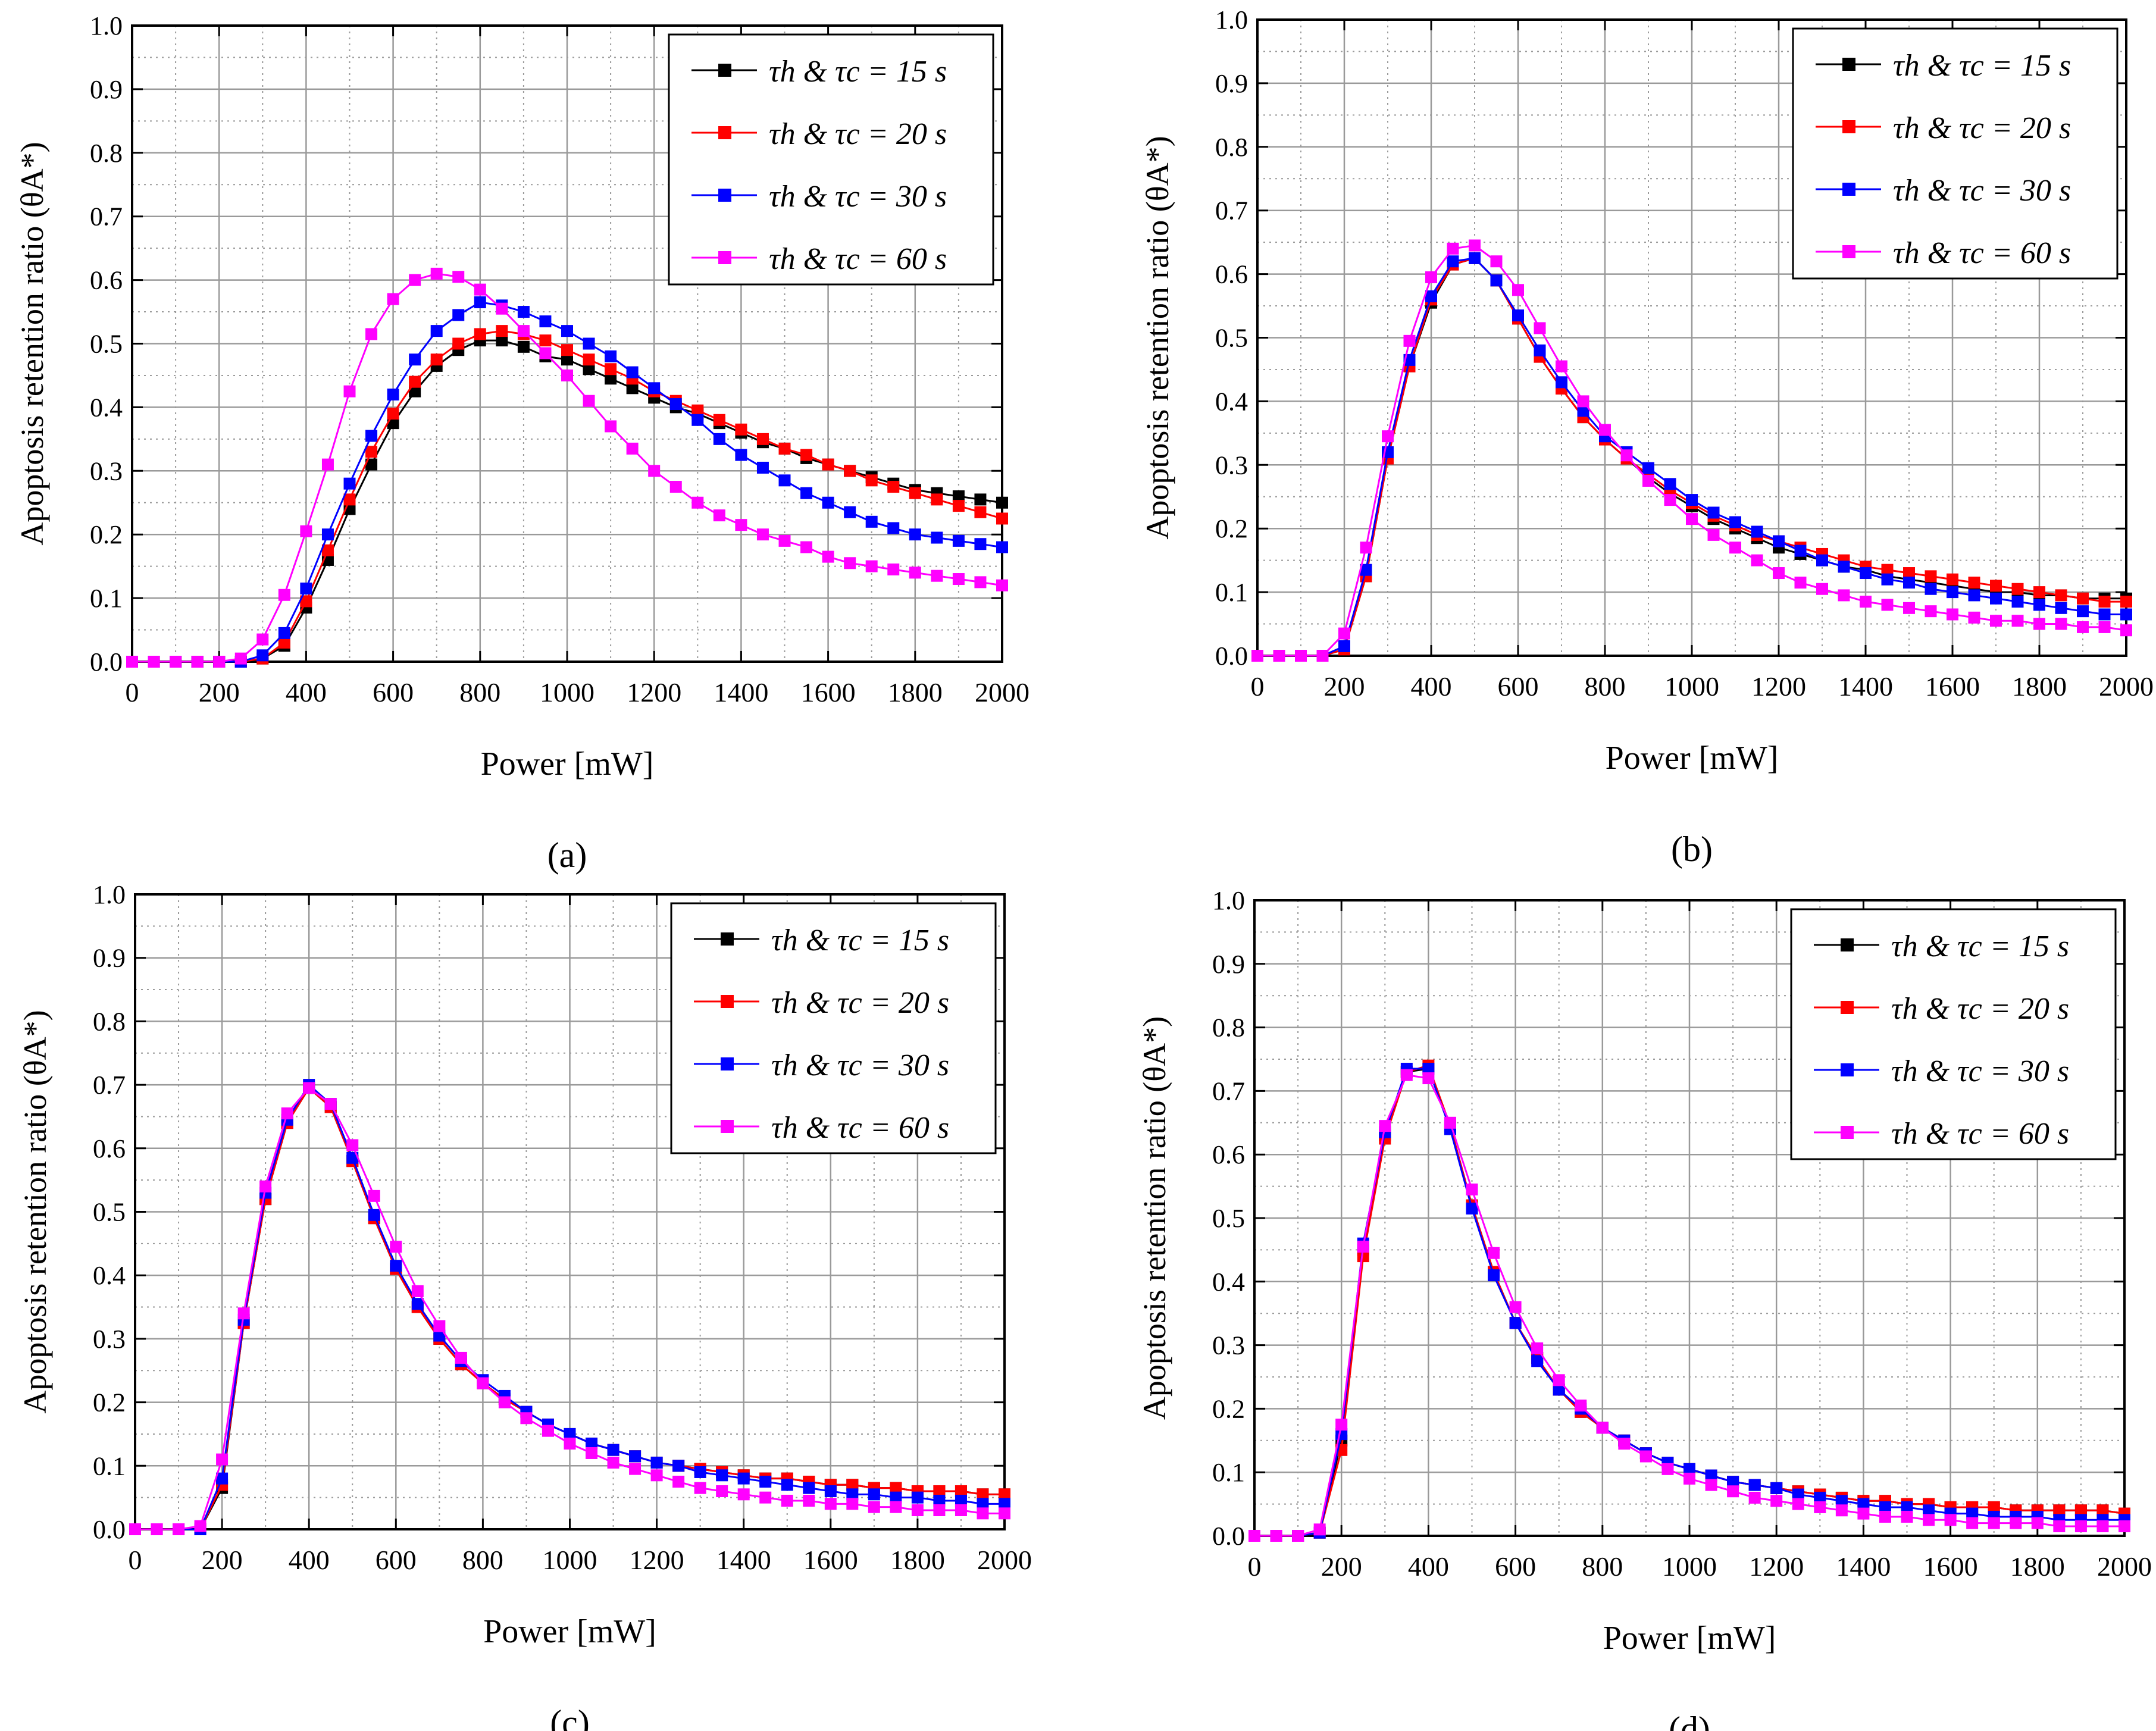 The image size is (2156, 1731). What do you see at coordinates (106, 153) in the screenshot?
I see `y-tick-label: 0.8` at bounding box center [106, 153].